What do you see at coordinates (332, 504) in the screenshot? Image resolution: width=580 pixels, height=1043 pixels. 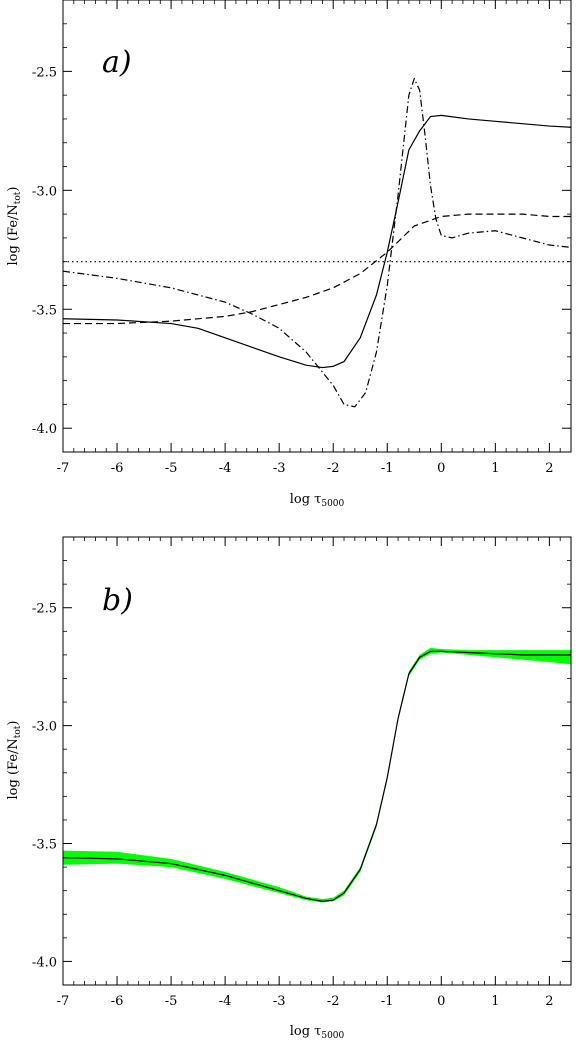 I see `panel-a-x-axis-label-sub: 5000` at bounding box center [332, 504].